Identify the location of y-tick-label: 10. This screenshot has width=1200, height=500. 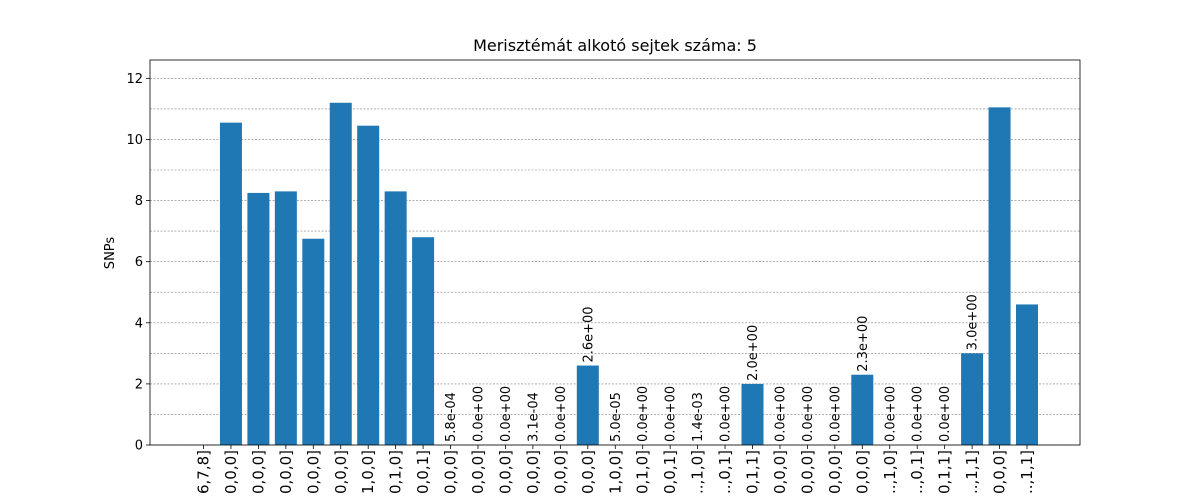
(134, 140).